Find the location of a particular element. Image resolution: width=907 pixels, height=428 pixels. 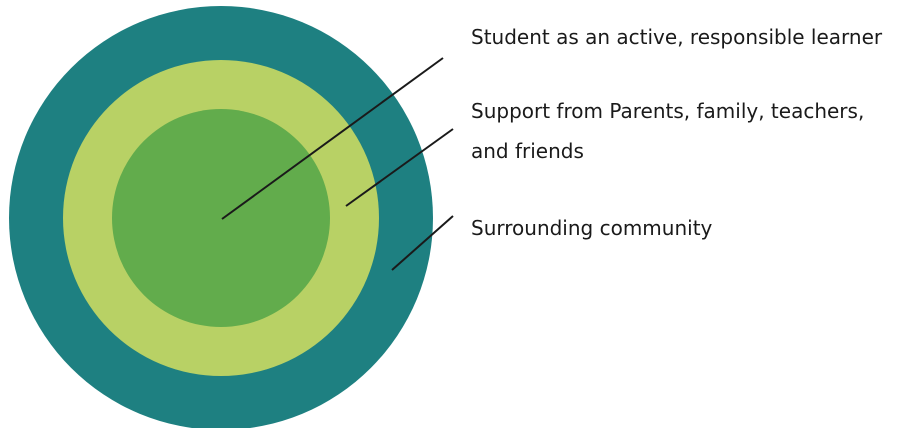

inner-circle-student is located at coordinates (221, 218).